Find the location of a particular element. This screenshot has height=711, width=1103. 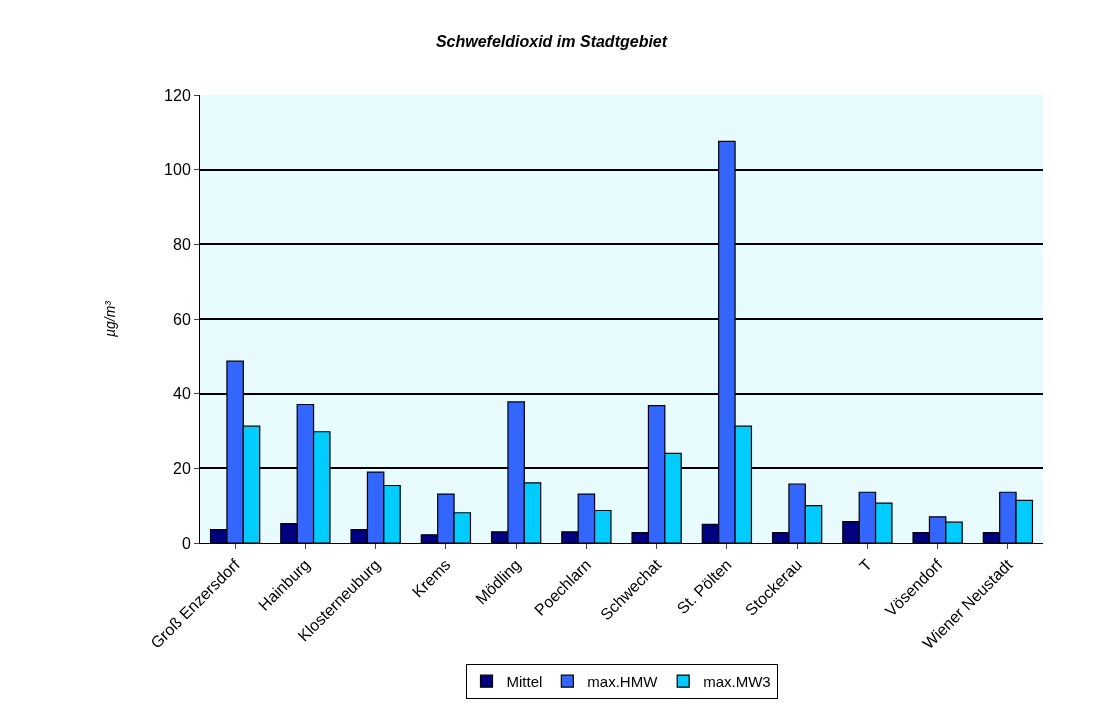

y-tick-label: 20 is located at coordinates (182, 468).